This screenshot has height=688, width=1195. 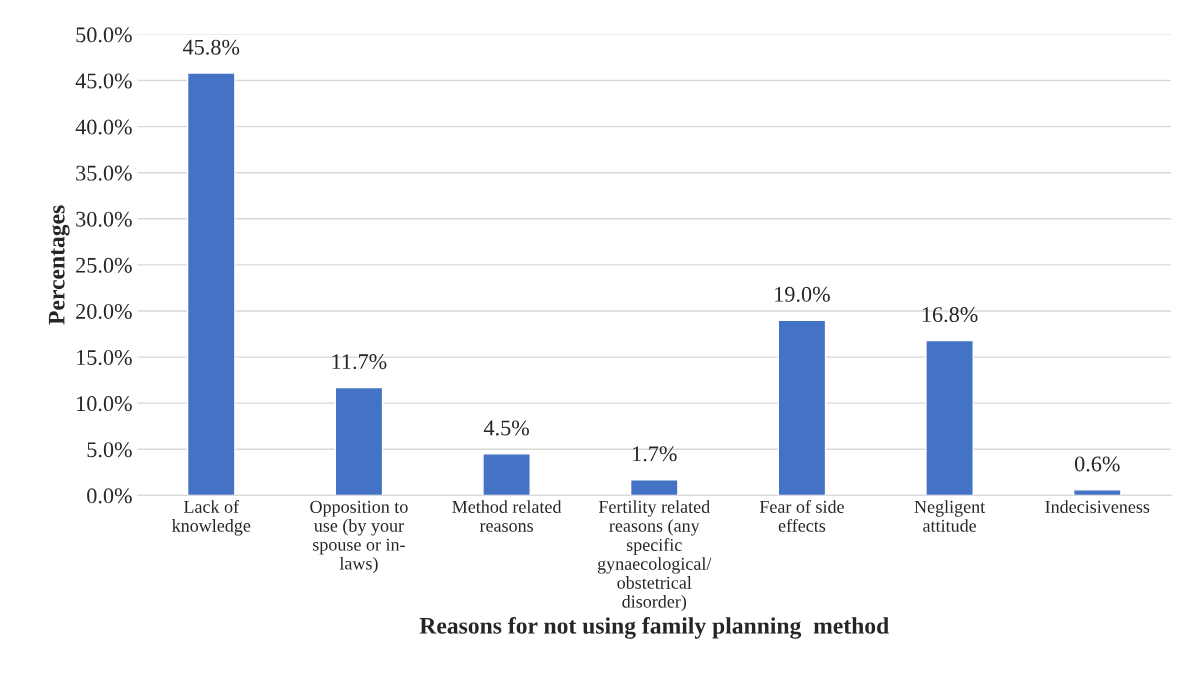 I want to click on y-tick-label: 20.0%, so click(x=104, y=311).